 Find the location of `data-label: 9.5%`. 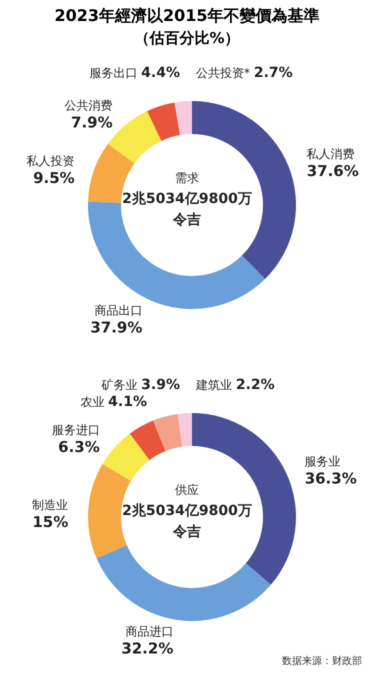

data-label: 9.5% is located at coordinates (54, 177).